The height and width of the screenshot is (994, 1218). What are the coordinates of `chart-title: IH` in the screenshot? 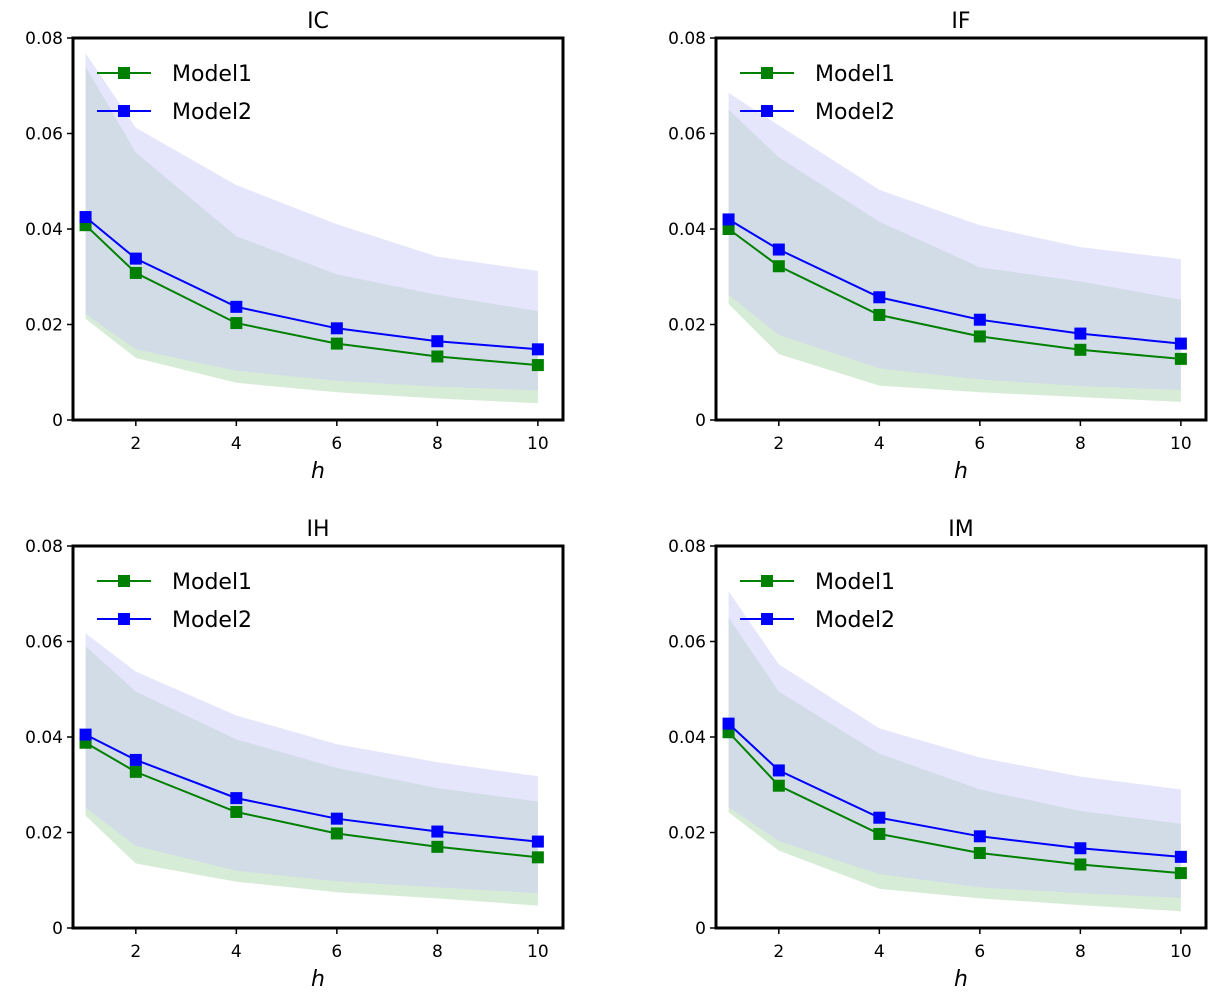 It's located at (317, 529).